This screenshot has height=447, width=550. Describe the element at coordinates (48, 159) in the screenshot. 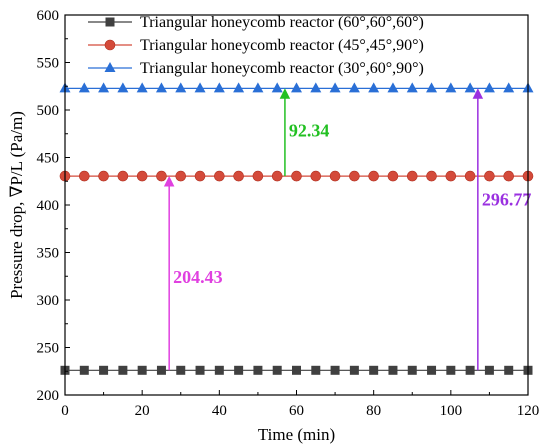

I see `y-tick-label: 450` at that location.